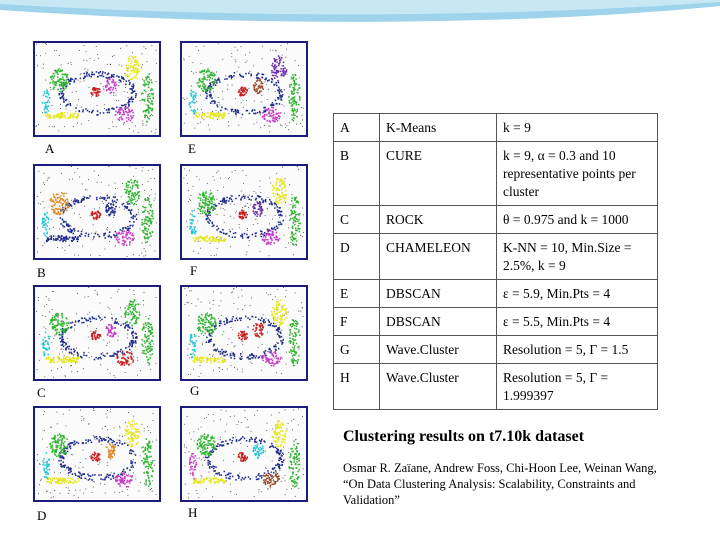 The image size is (720, 540). I want to click on cluster-panel-d, so click(97, 454).